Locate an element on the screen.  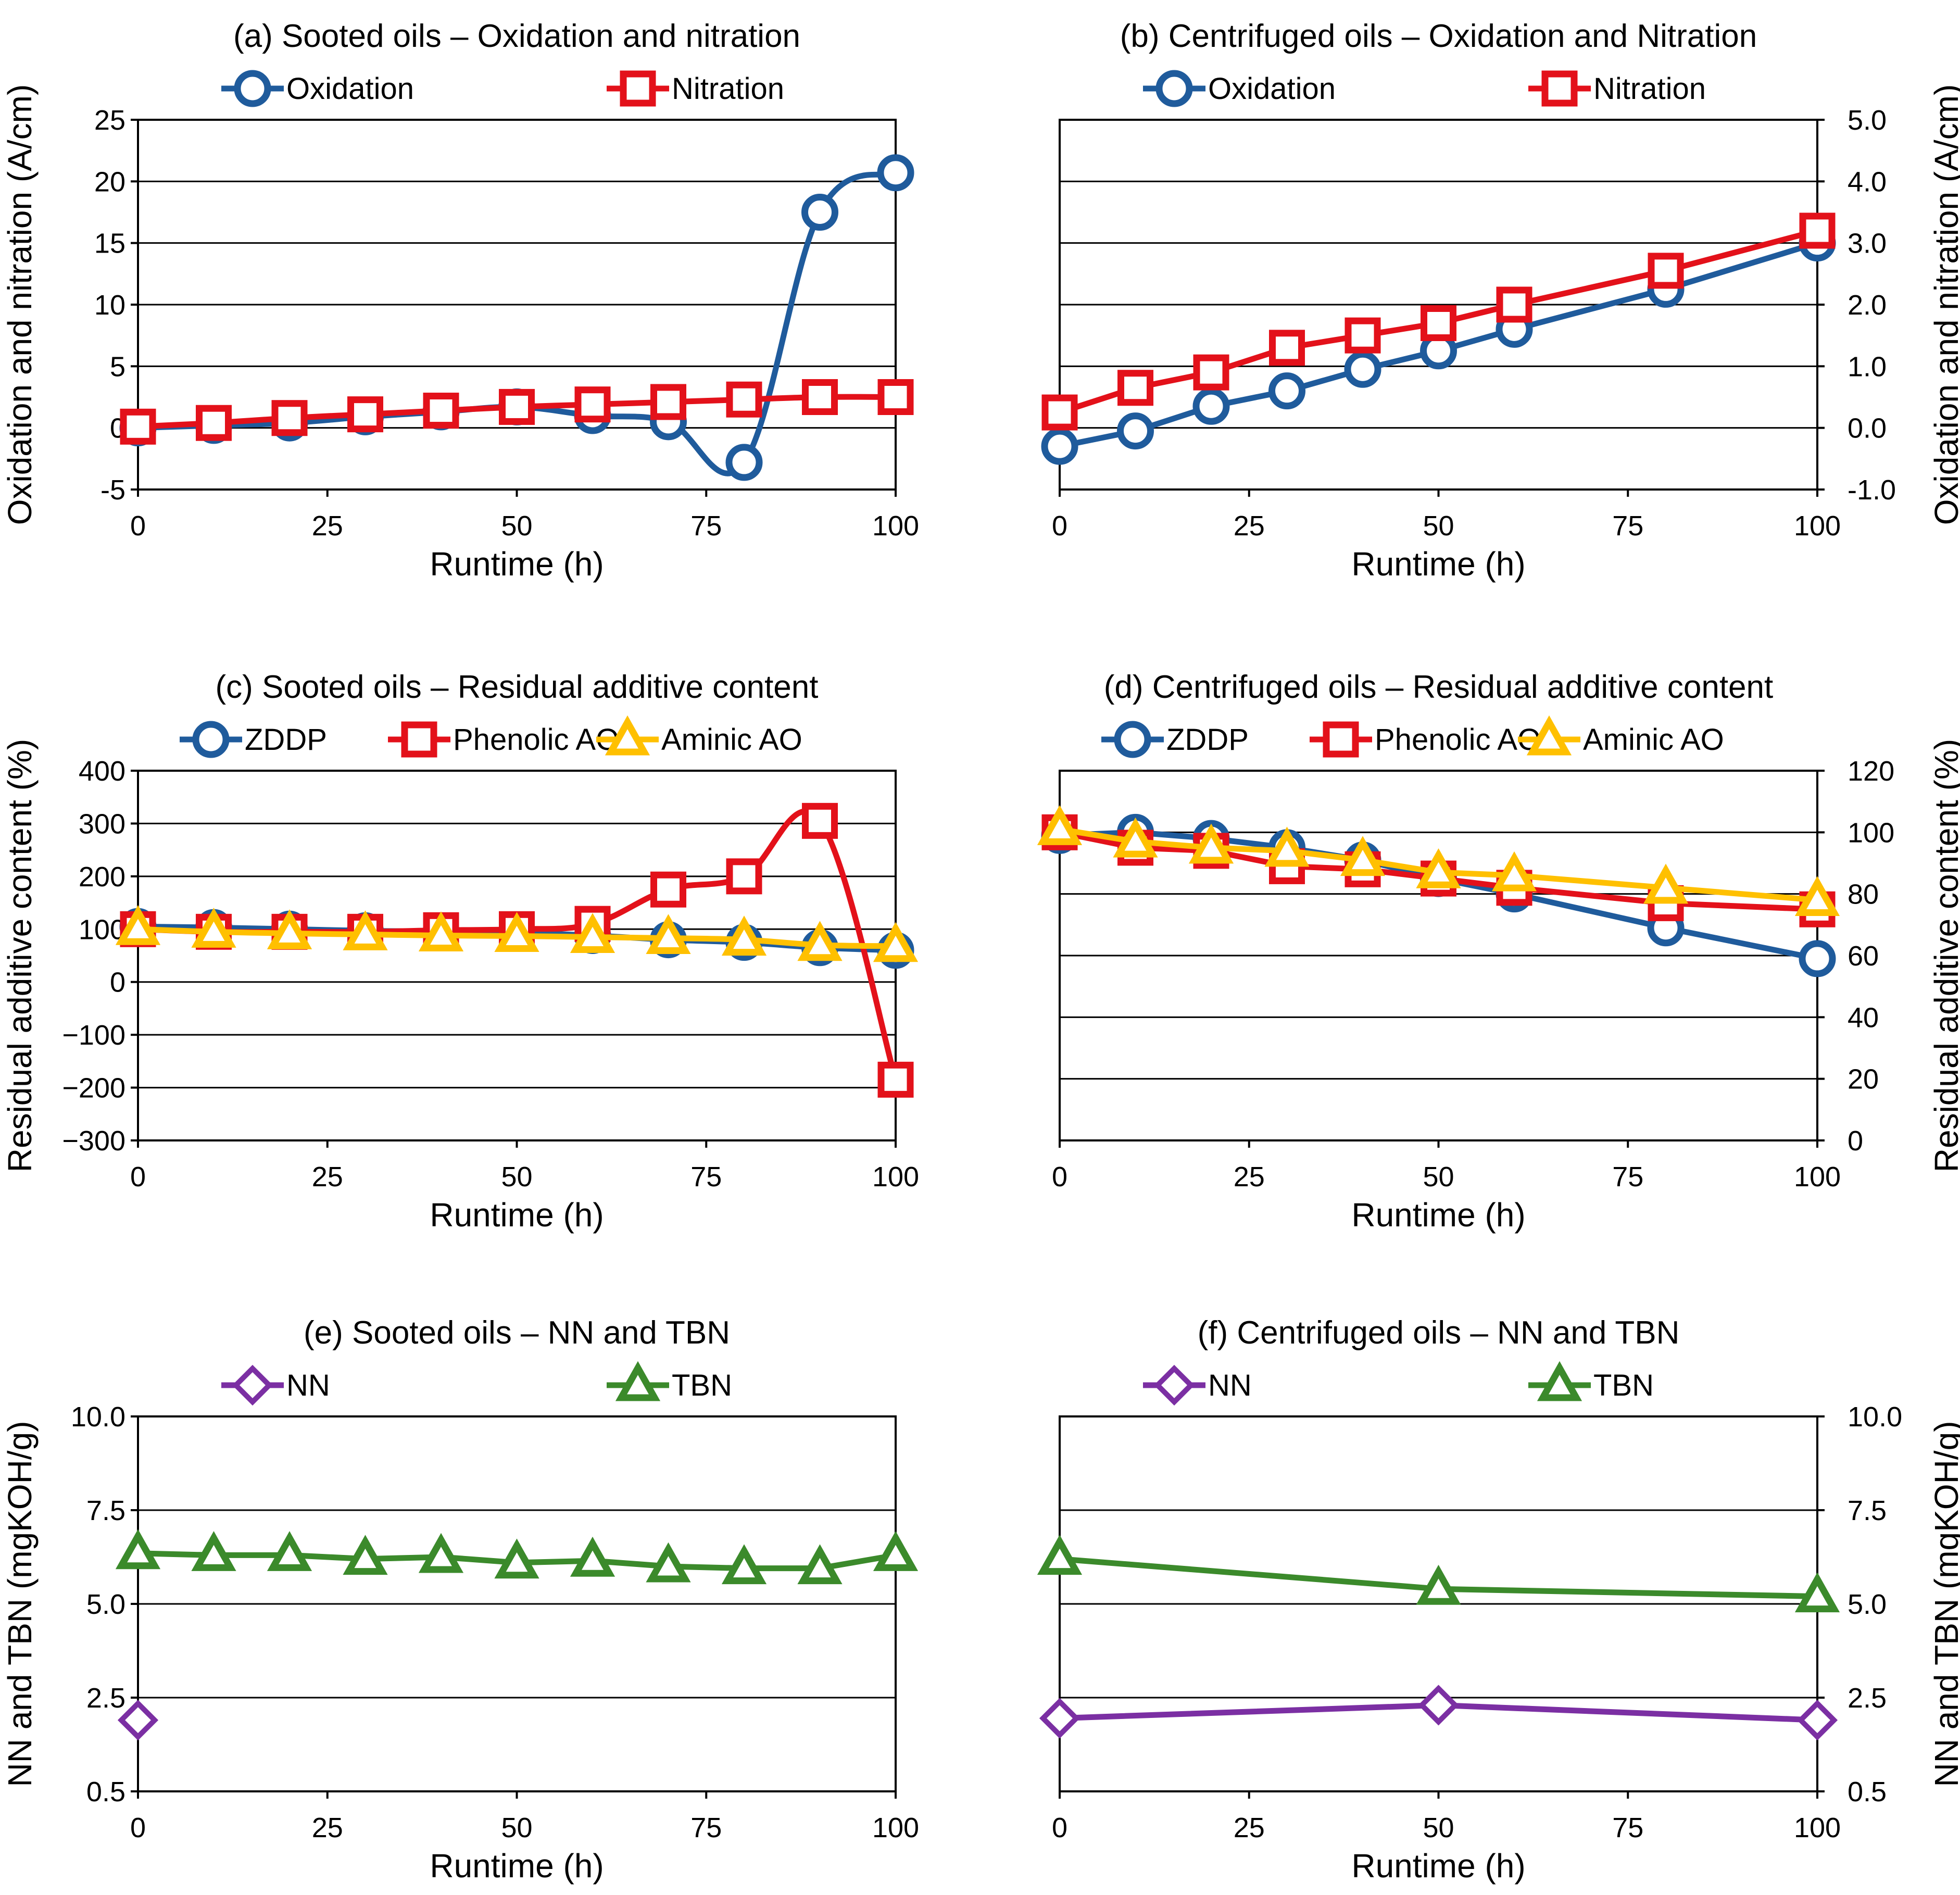
chart-e-xtick-label: 50 is located at coordinates (517, 1828).